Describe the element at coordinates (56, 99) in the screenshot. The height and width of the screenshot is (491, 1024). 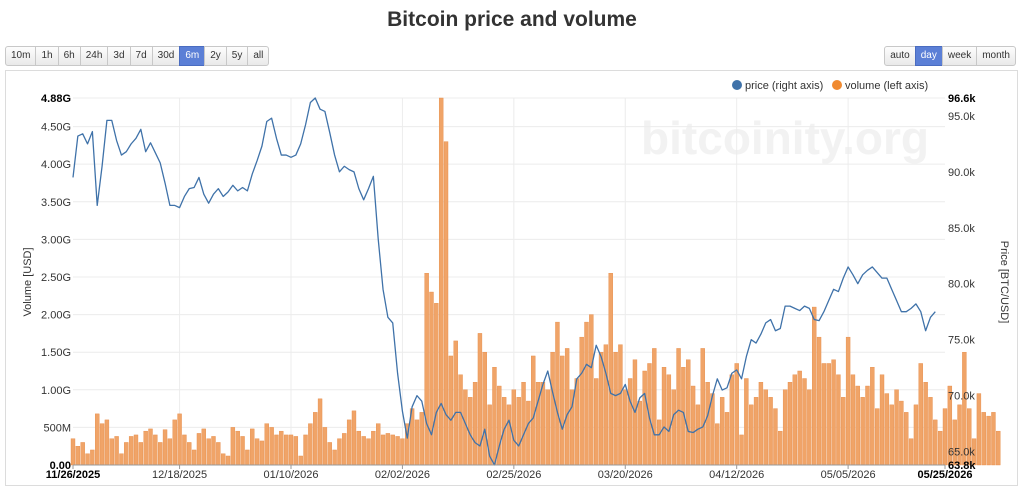
I see `left-tick-label: 4.88G` at that location.